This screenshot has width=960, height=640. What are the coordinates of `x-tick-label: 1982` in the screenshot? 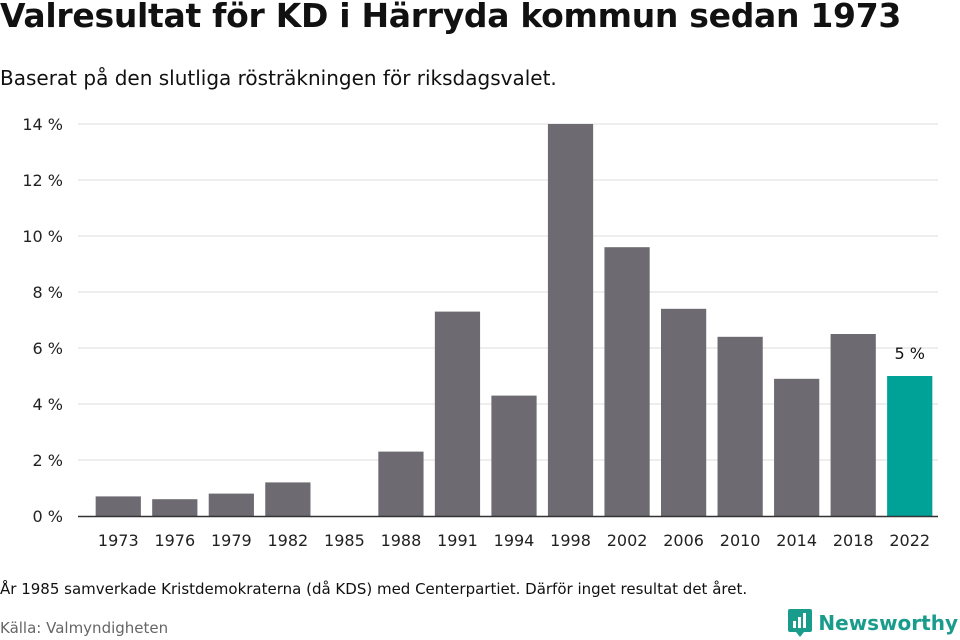 It's located at (288, 540).